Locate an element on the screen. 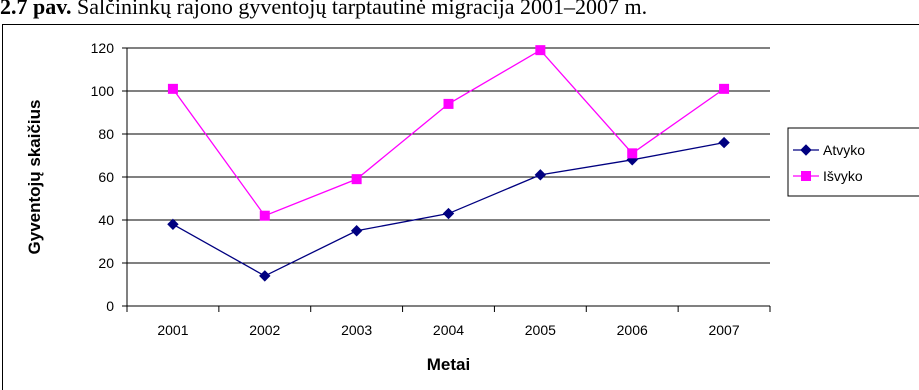  y-tick-label: 120 is located at coordinates (103, 48).